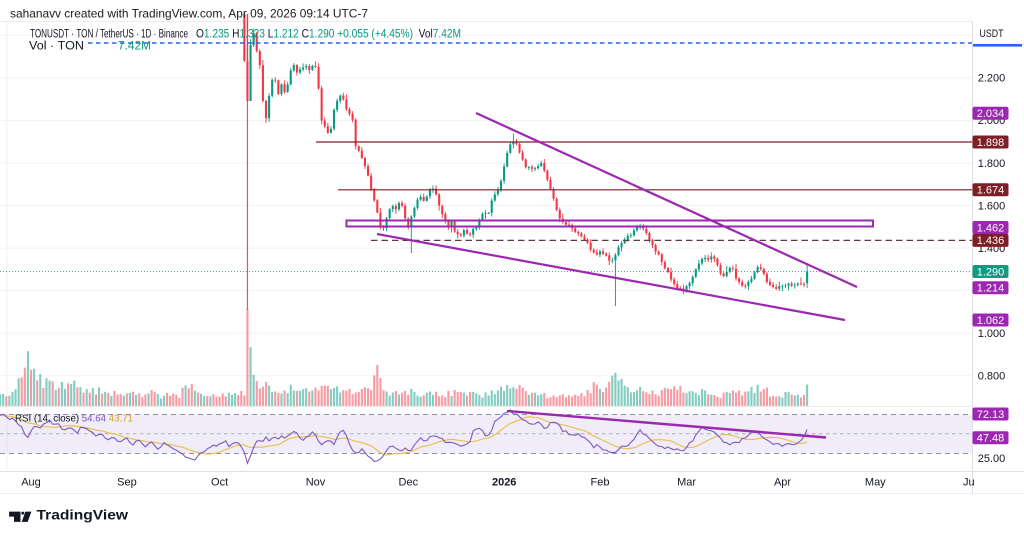 The image size is (1024, 539). I want to click on svg-text: 1.214, so click(991, 289).